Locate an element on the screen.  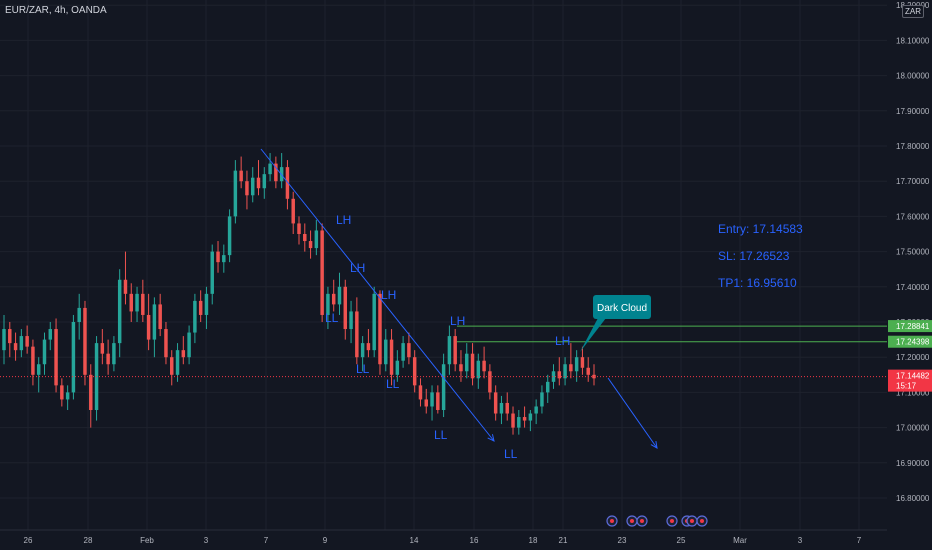
price-tick-label: 16.80000 is located at coordinates (913, 498).